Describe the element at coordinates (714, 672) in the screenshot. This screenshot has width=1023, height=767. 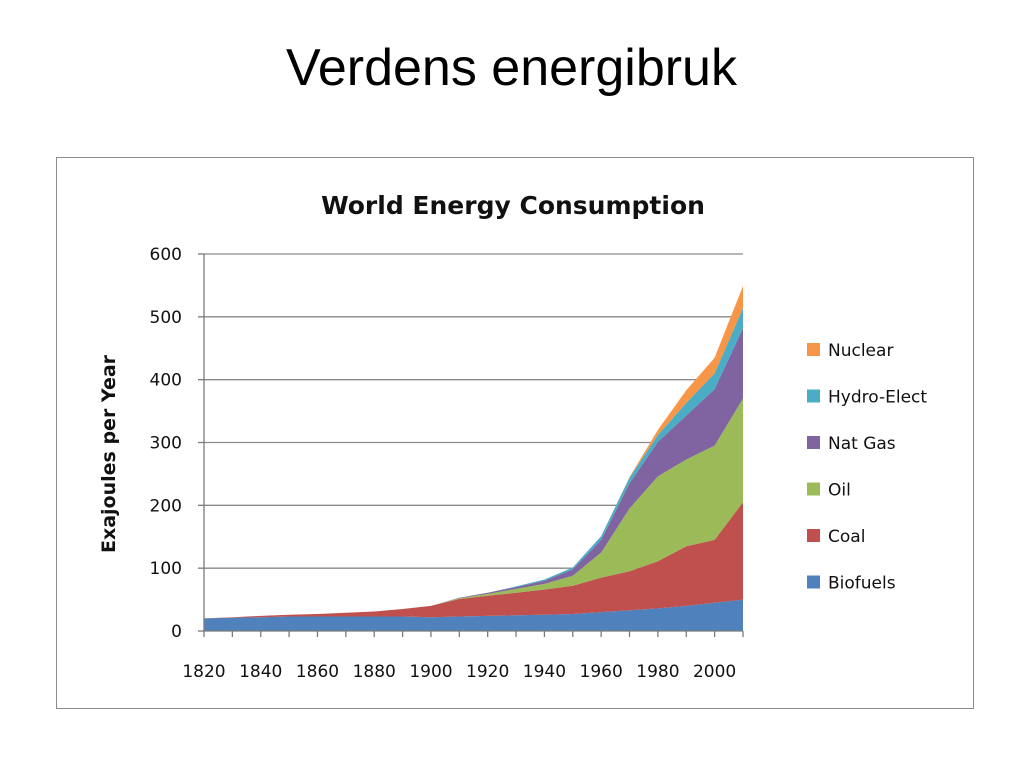
I see `x-tick-label: 2000` at that location.